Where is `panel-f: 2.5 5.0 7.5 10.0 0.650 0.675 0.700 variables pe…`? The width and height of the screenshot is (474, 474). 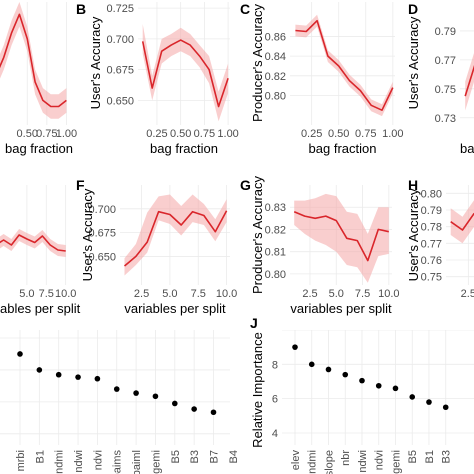 panel-f: 2.5 5.0 7.5 10.0 0.650 0.675 0.700 variables pe… is located at coordinates (156, 246).